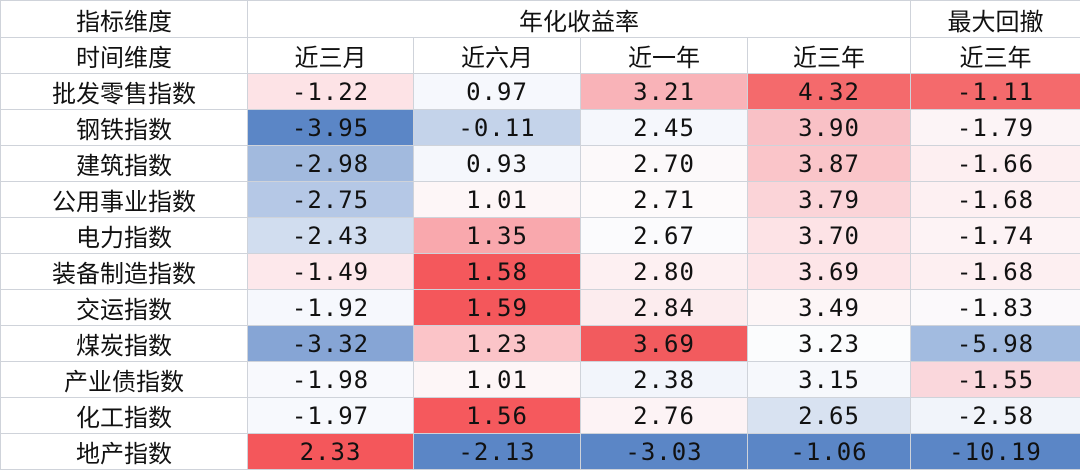 The image size is (1080, 470). What do you see at coordinates (829, 308) in the screenshot?
I see `value-cell: 3.49` at bounding box center [829, 308].